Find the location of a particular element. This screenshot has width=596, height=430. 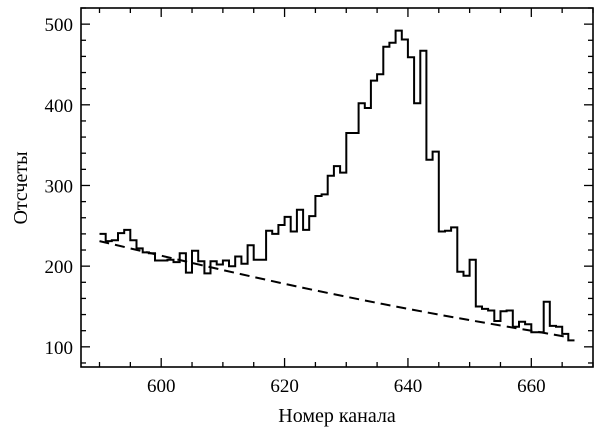

y-tick-label: 500 is located at coordinates (59, 25).